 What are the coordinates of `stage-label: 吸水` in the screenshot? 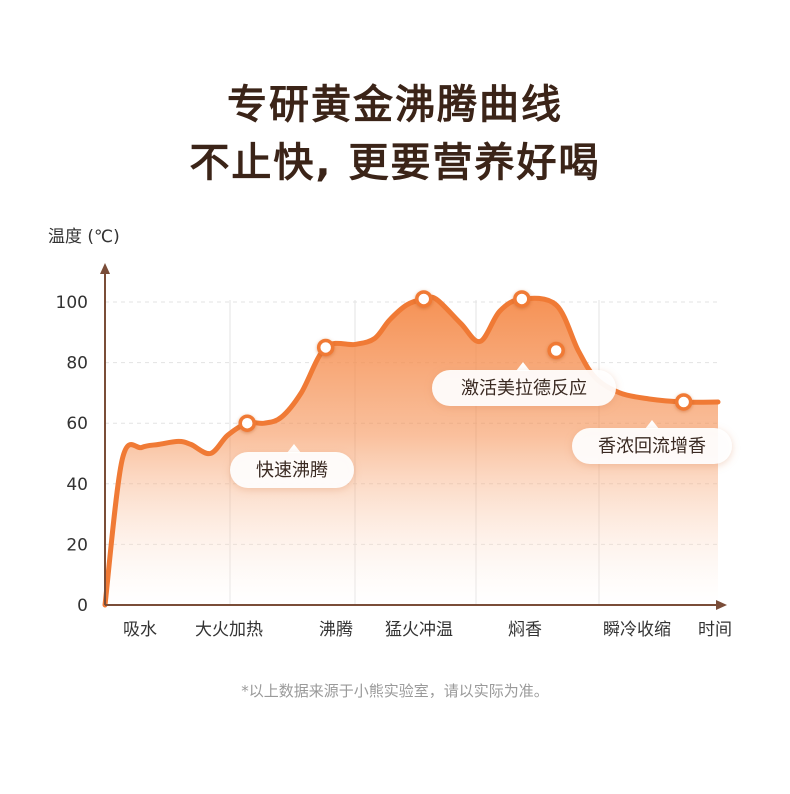 It's located at (140, 630).